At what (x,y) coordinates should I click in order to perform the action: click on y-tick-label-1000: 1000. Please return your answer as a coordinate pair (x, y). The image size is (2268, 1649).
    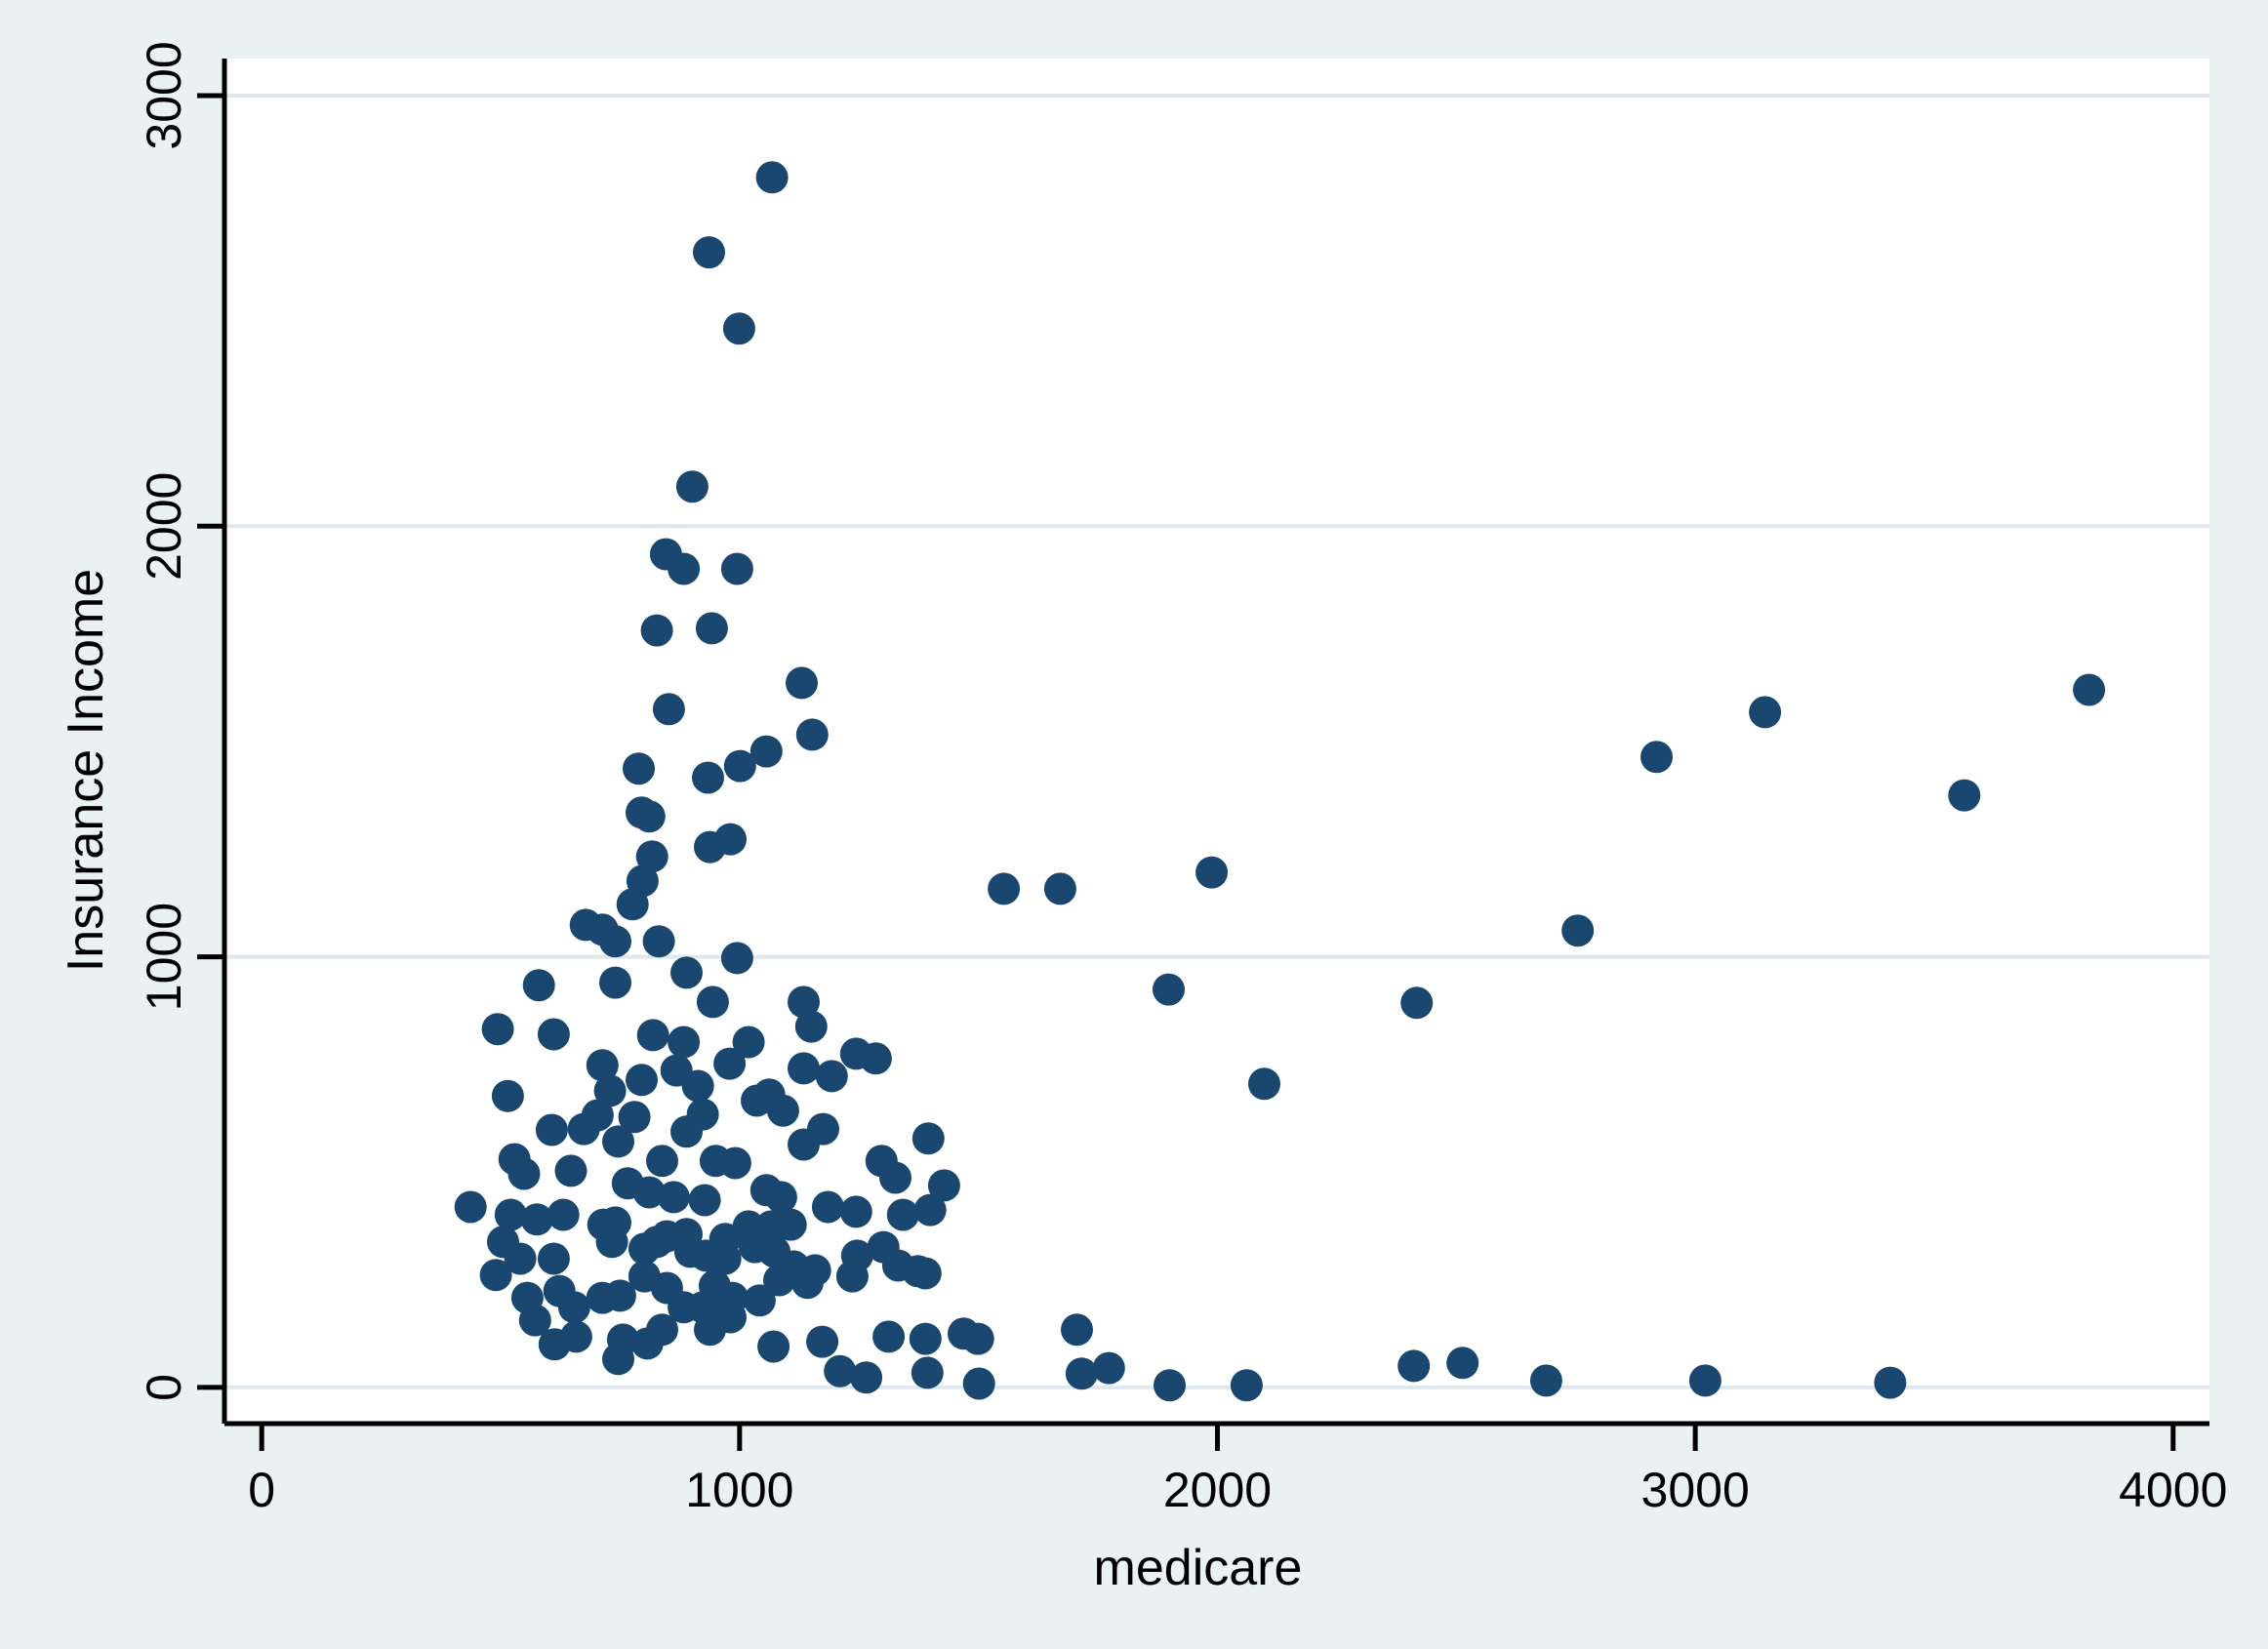
    Looking at the image, I should click on (164, 957).